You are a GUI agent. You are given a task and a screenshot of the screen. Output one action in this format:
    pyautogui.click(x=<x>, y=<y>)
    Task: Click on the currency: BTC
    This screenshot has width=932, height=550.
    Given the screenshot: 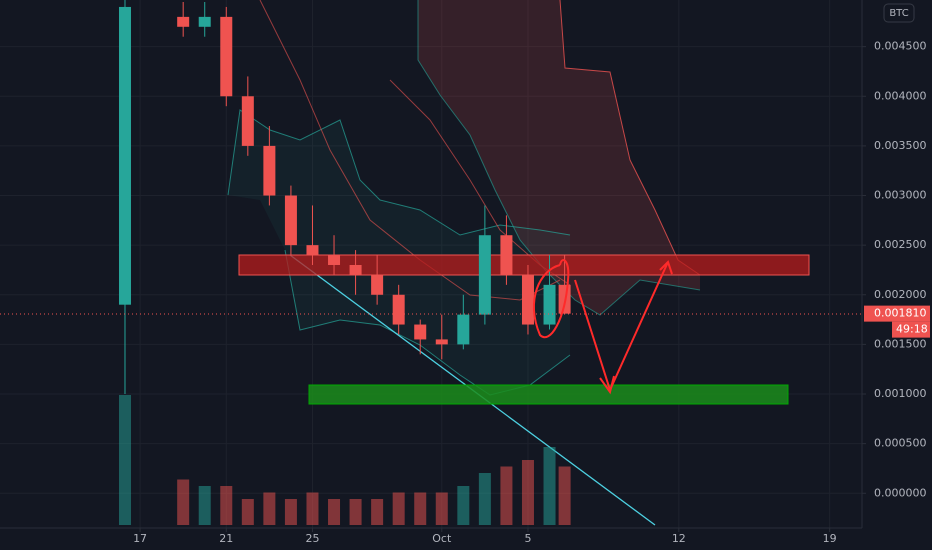 What is the action you would take?
    pyautogui.click(x=898, y=13)
    